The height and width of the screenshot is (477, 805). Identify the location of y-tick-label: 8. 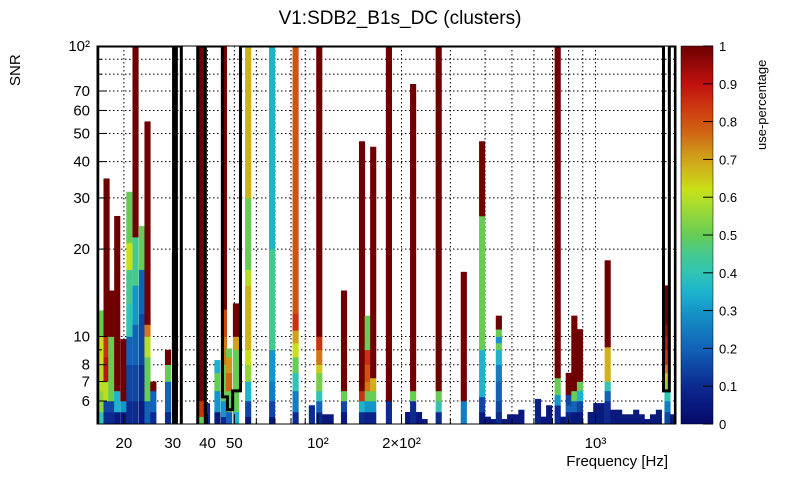
(86, 365).